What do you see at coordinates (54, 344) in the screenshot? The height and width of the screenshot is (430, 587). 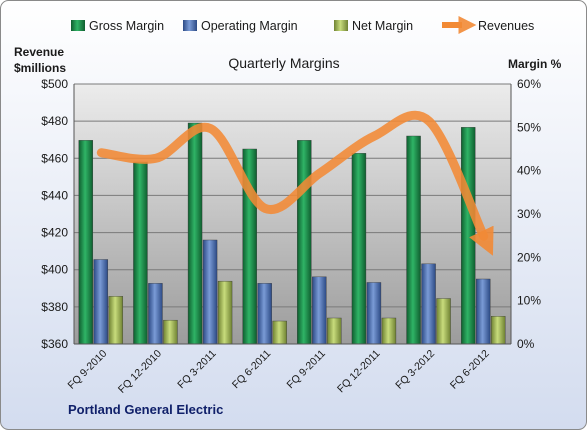 I see `left-tick-label: $360` at bounding box center [54, 344].